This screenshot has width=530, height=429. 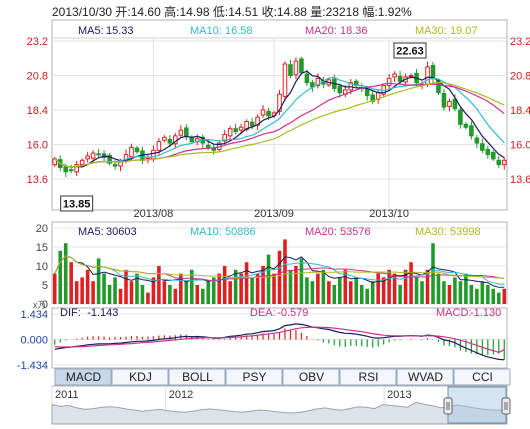 I want to click on tab-cci: CCI, so click(x=482, y=377).